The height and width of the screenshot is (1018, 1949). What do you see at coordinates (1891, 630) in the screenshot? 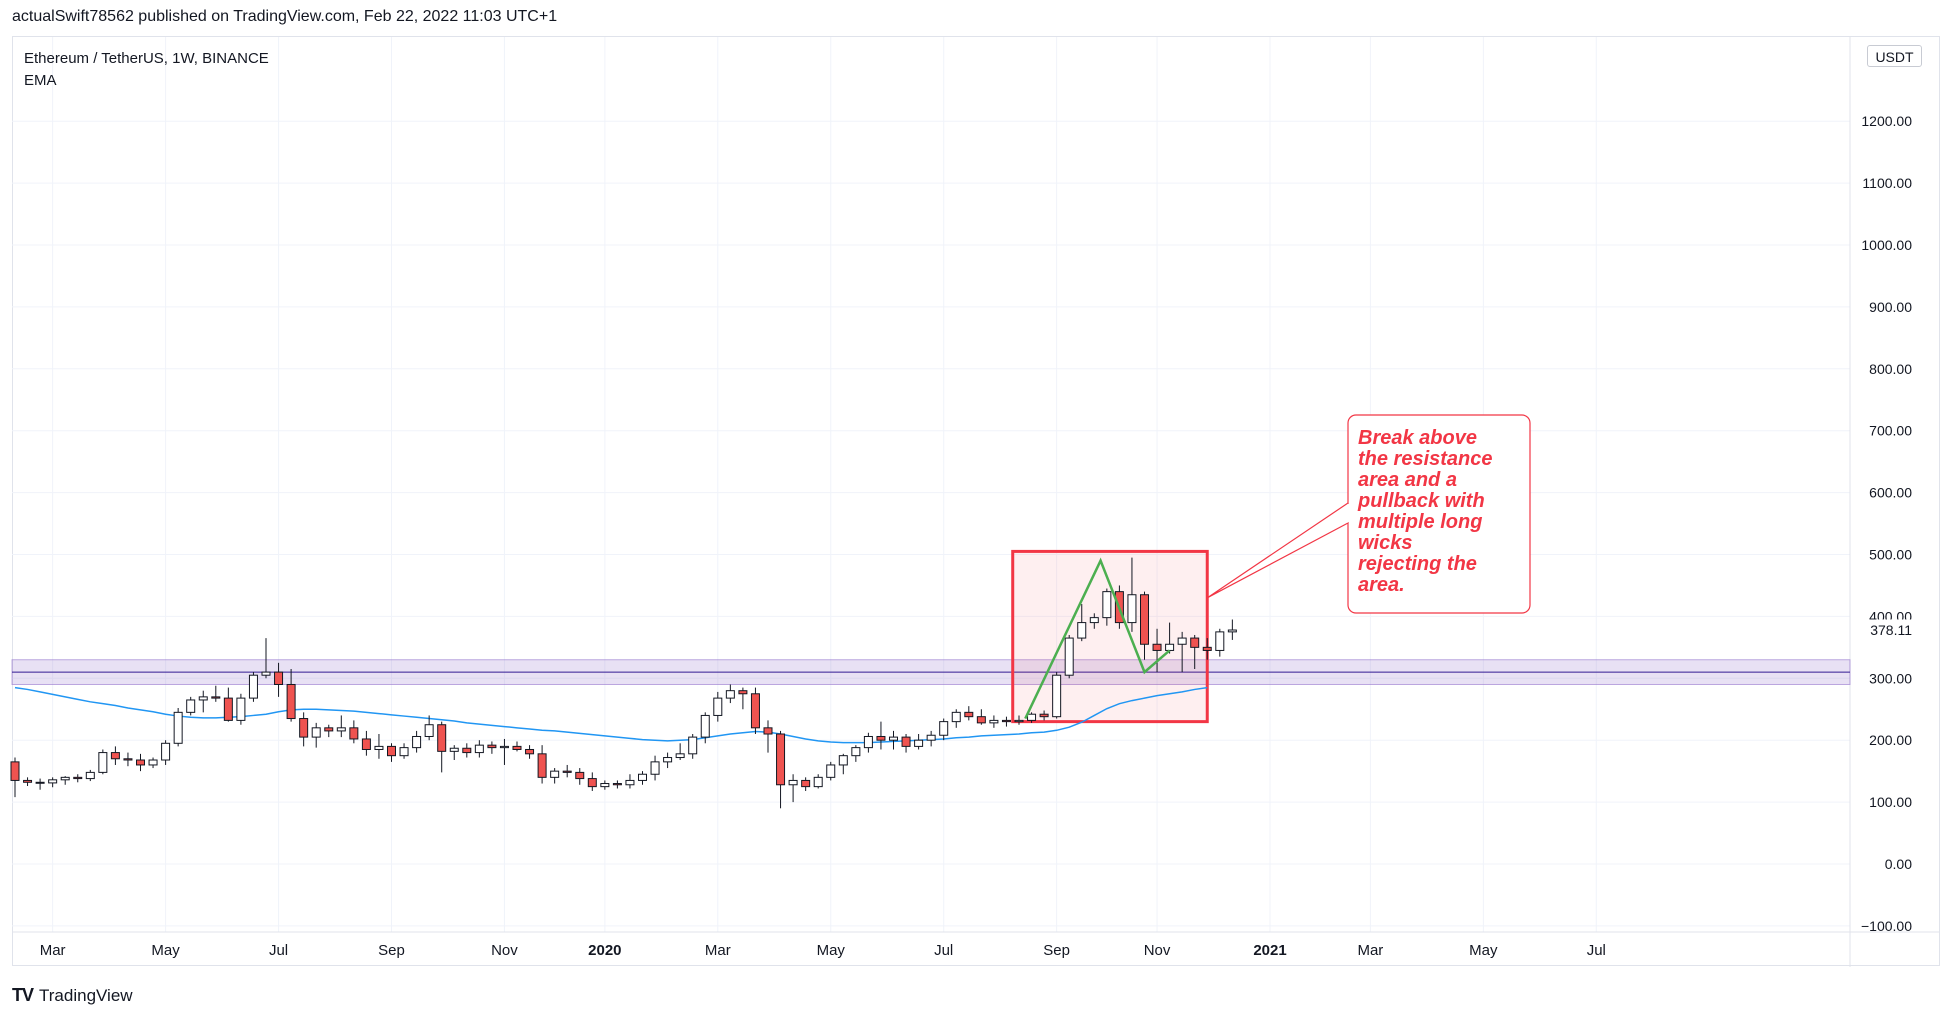
I see `last-price-label: 378.11` at bounding box center [1891, 630].